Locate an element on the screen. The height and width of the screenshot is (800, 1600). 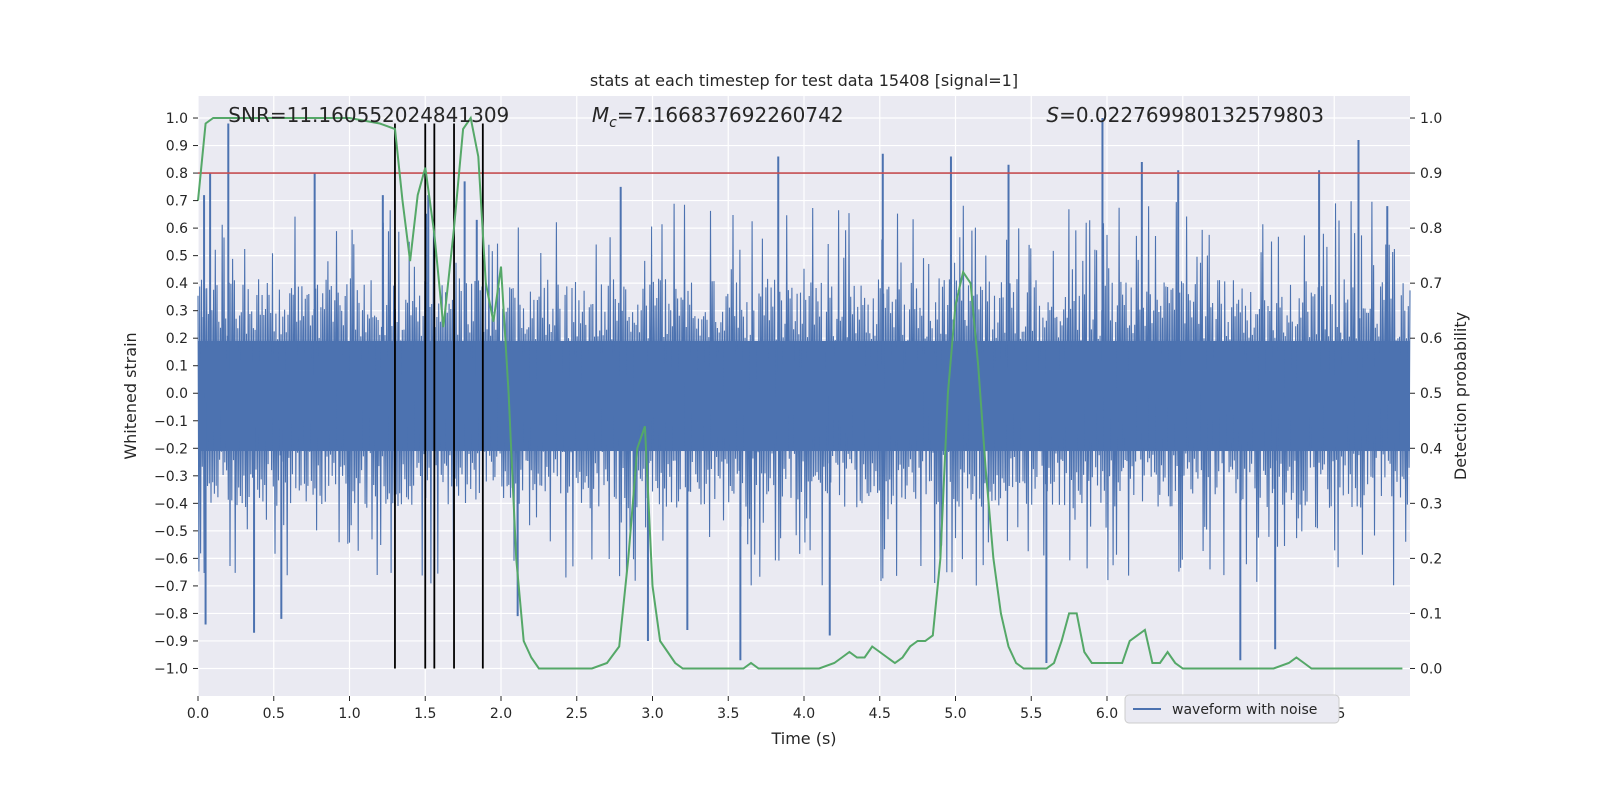
y2-tick-label: 0.1 is located at coordinates (1431, 614).